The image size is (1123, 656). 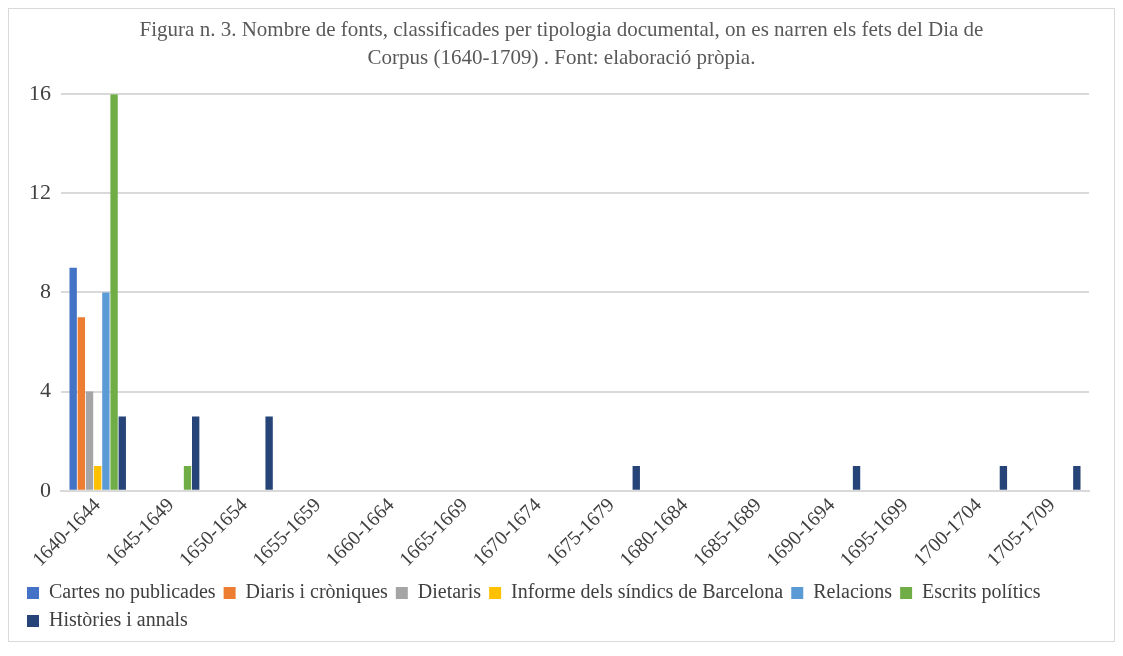 What do you see at coordinates (132, 592) in the screenshot?
I see `legend-label: Cartes no publicades` at bounding box center [132, 592].